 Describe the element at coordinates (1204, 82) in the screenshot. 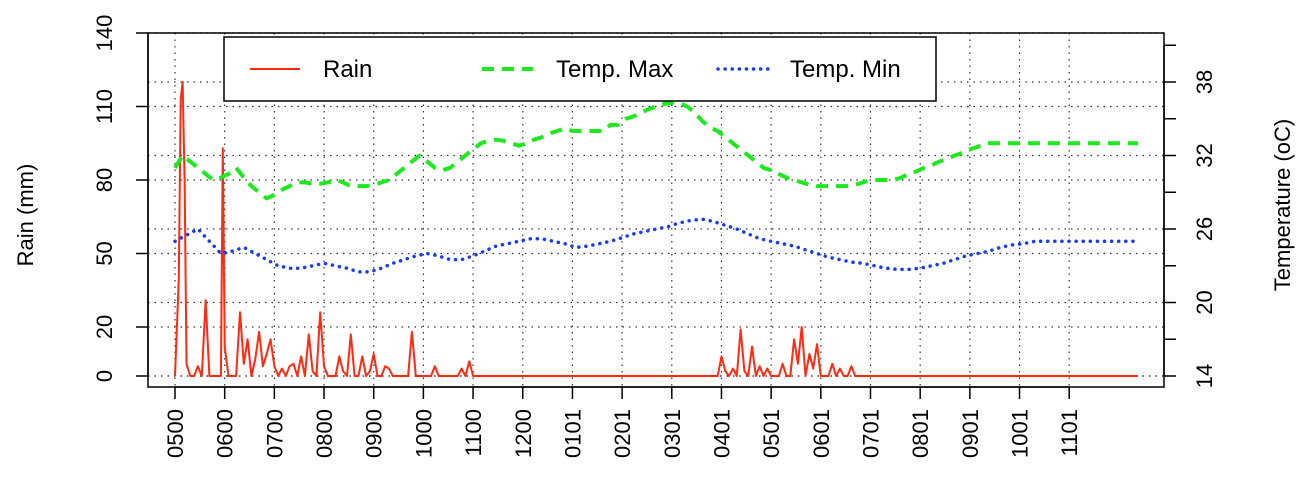

I see `right-axis-tick-label: 38` at that location.